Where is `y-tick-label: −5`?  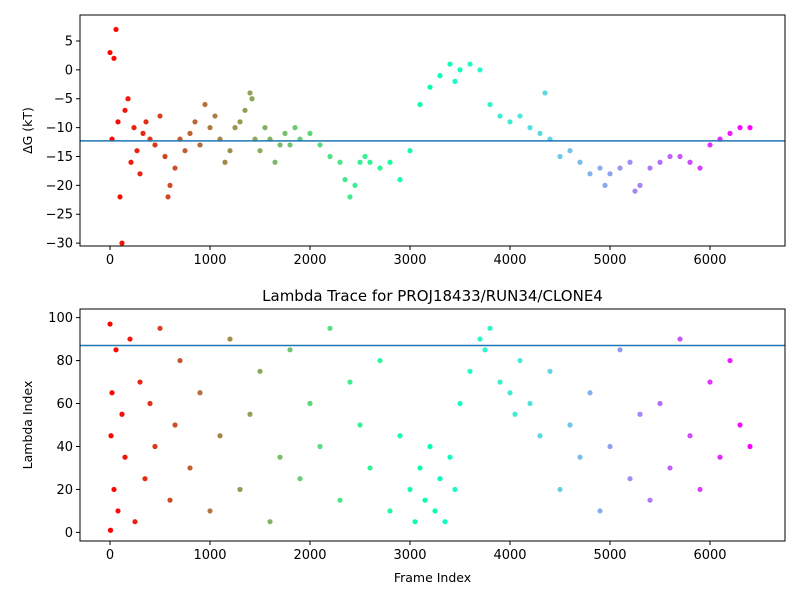 y-tick-label: −5 is located at coordinates (63, 99).